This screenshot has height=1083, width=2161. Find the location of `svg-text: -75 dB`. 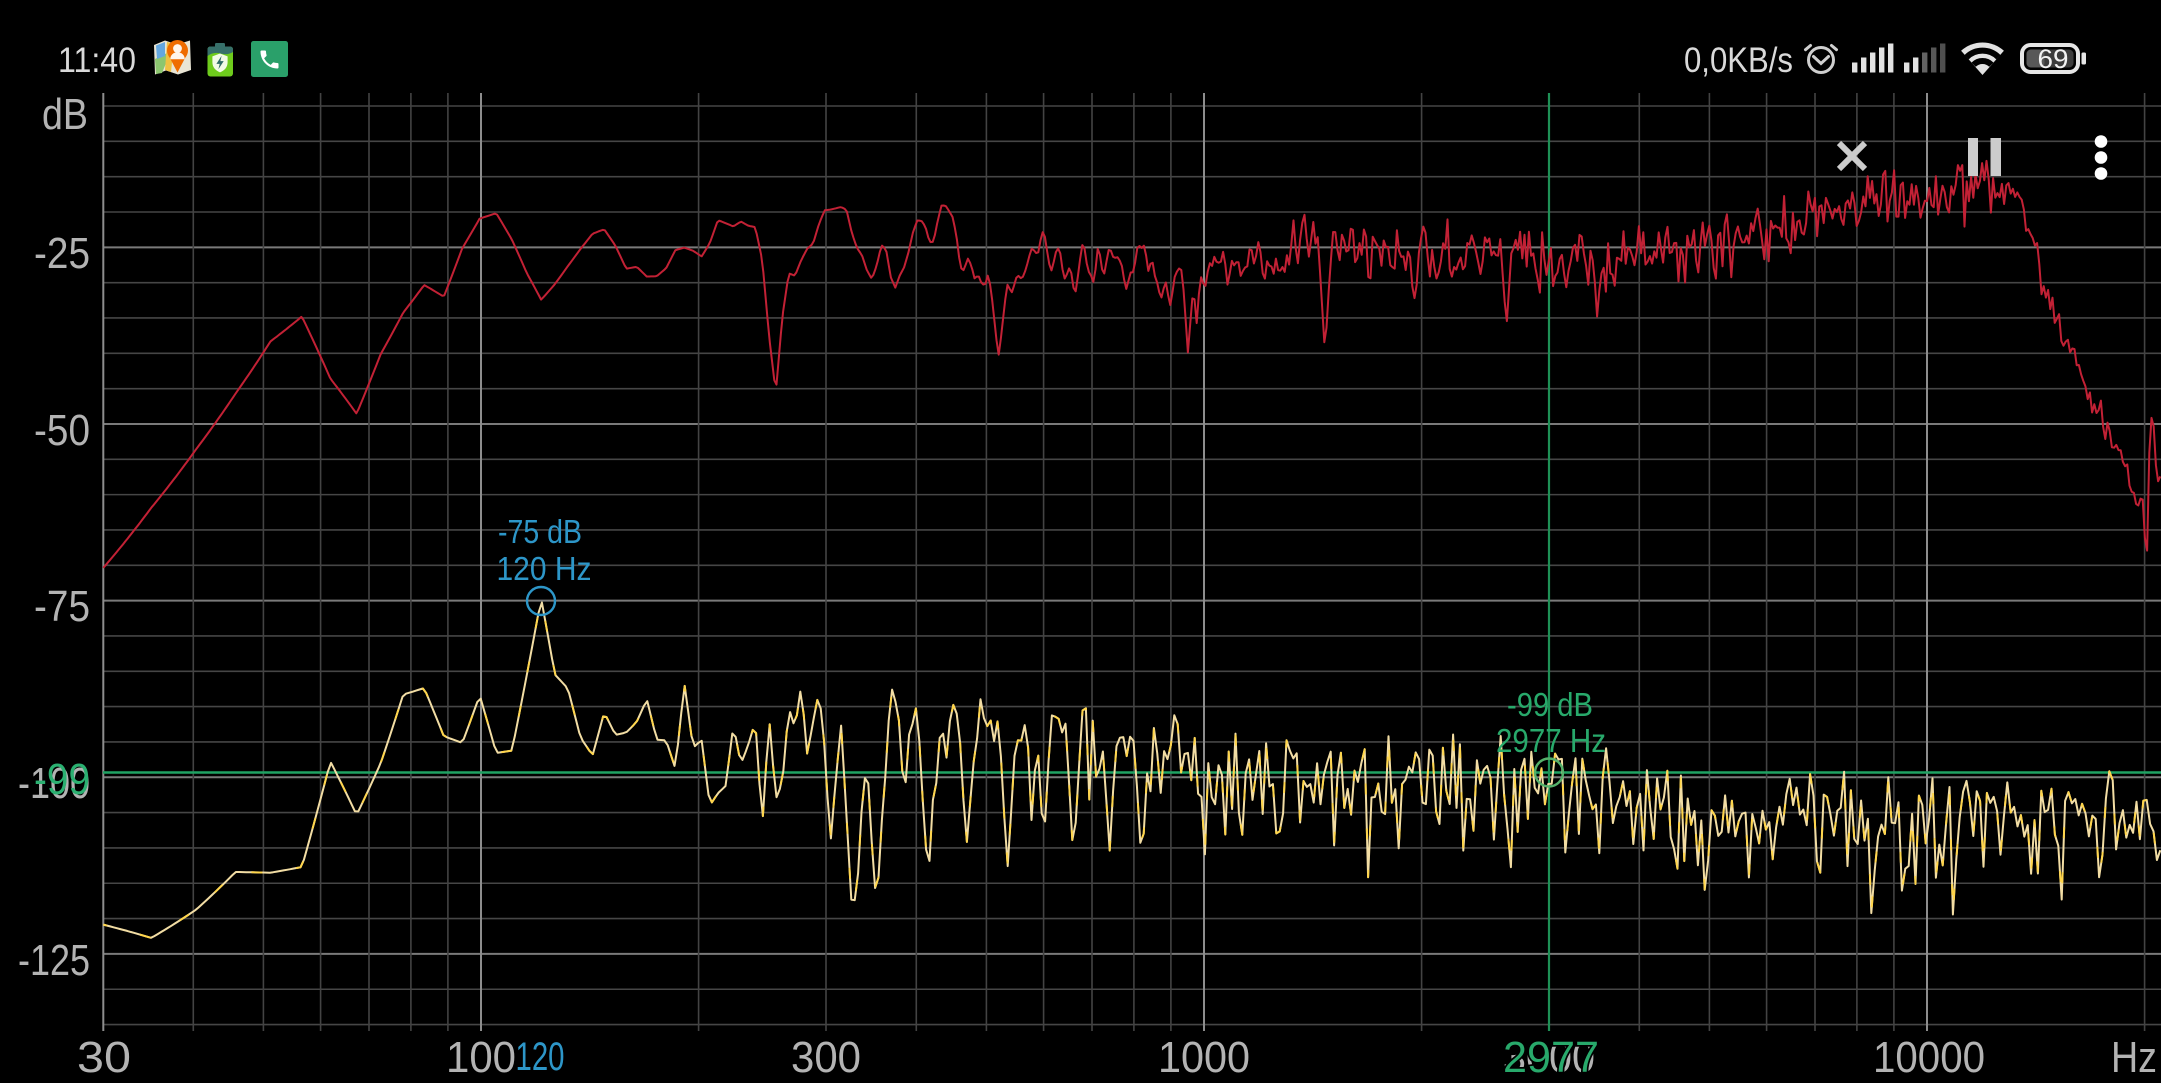

svg-text: -75 dB is located at coordinates (540, 531).